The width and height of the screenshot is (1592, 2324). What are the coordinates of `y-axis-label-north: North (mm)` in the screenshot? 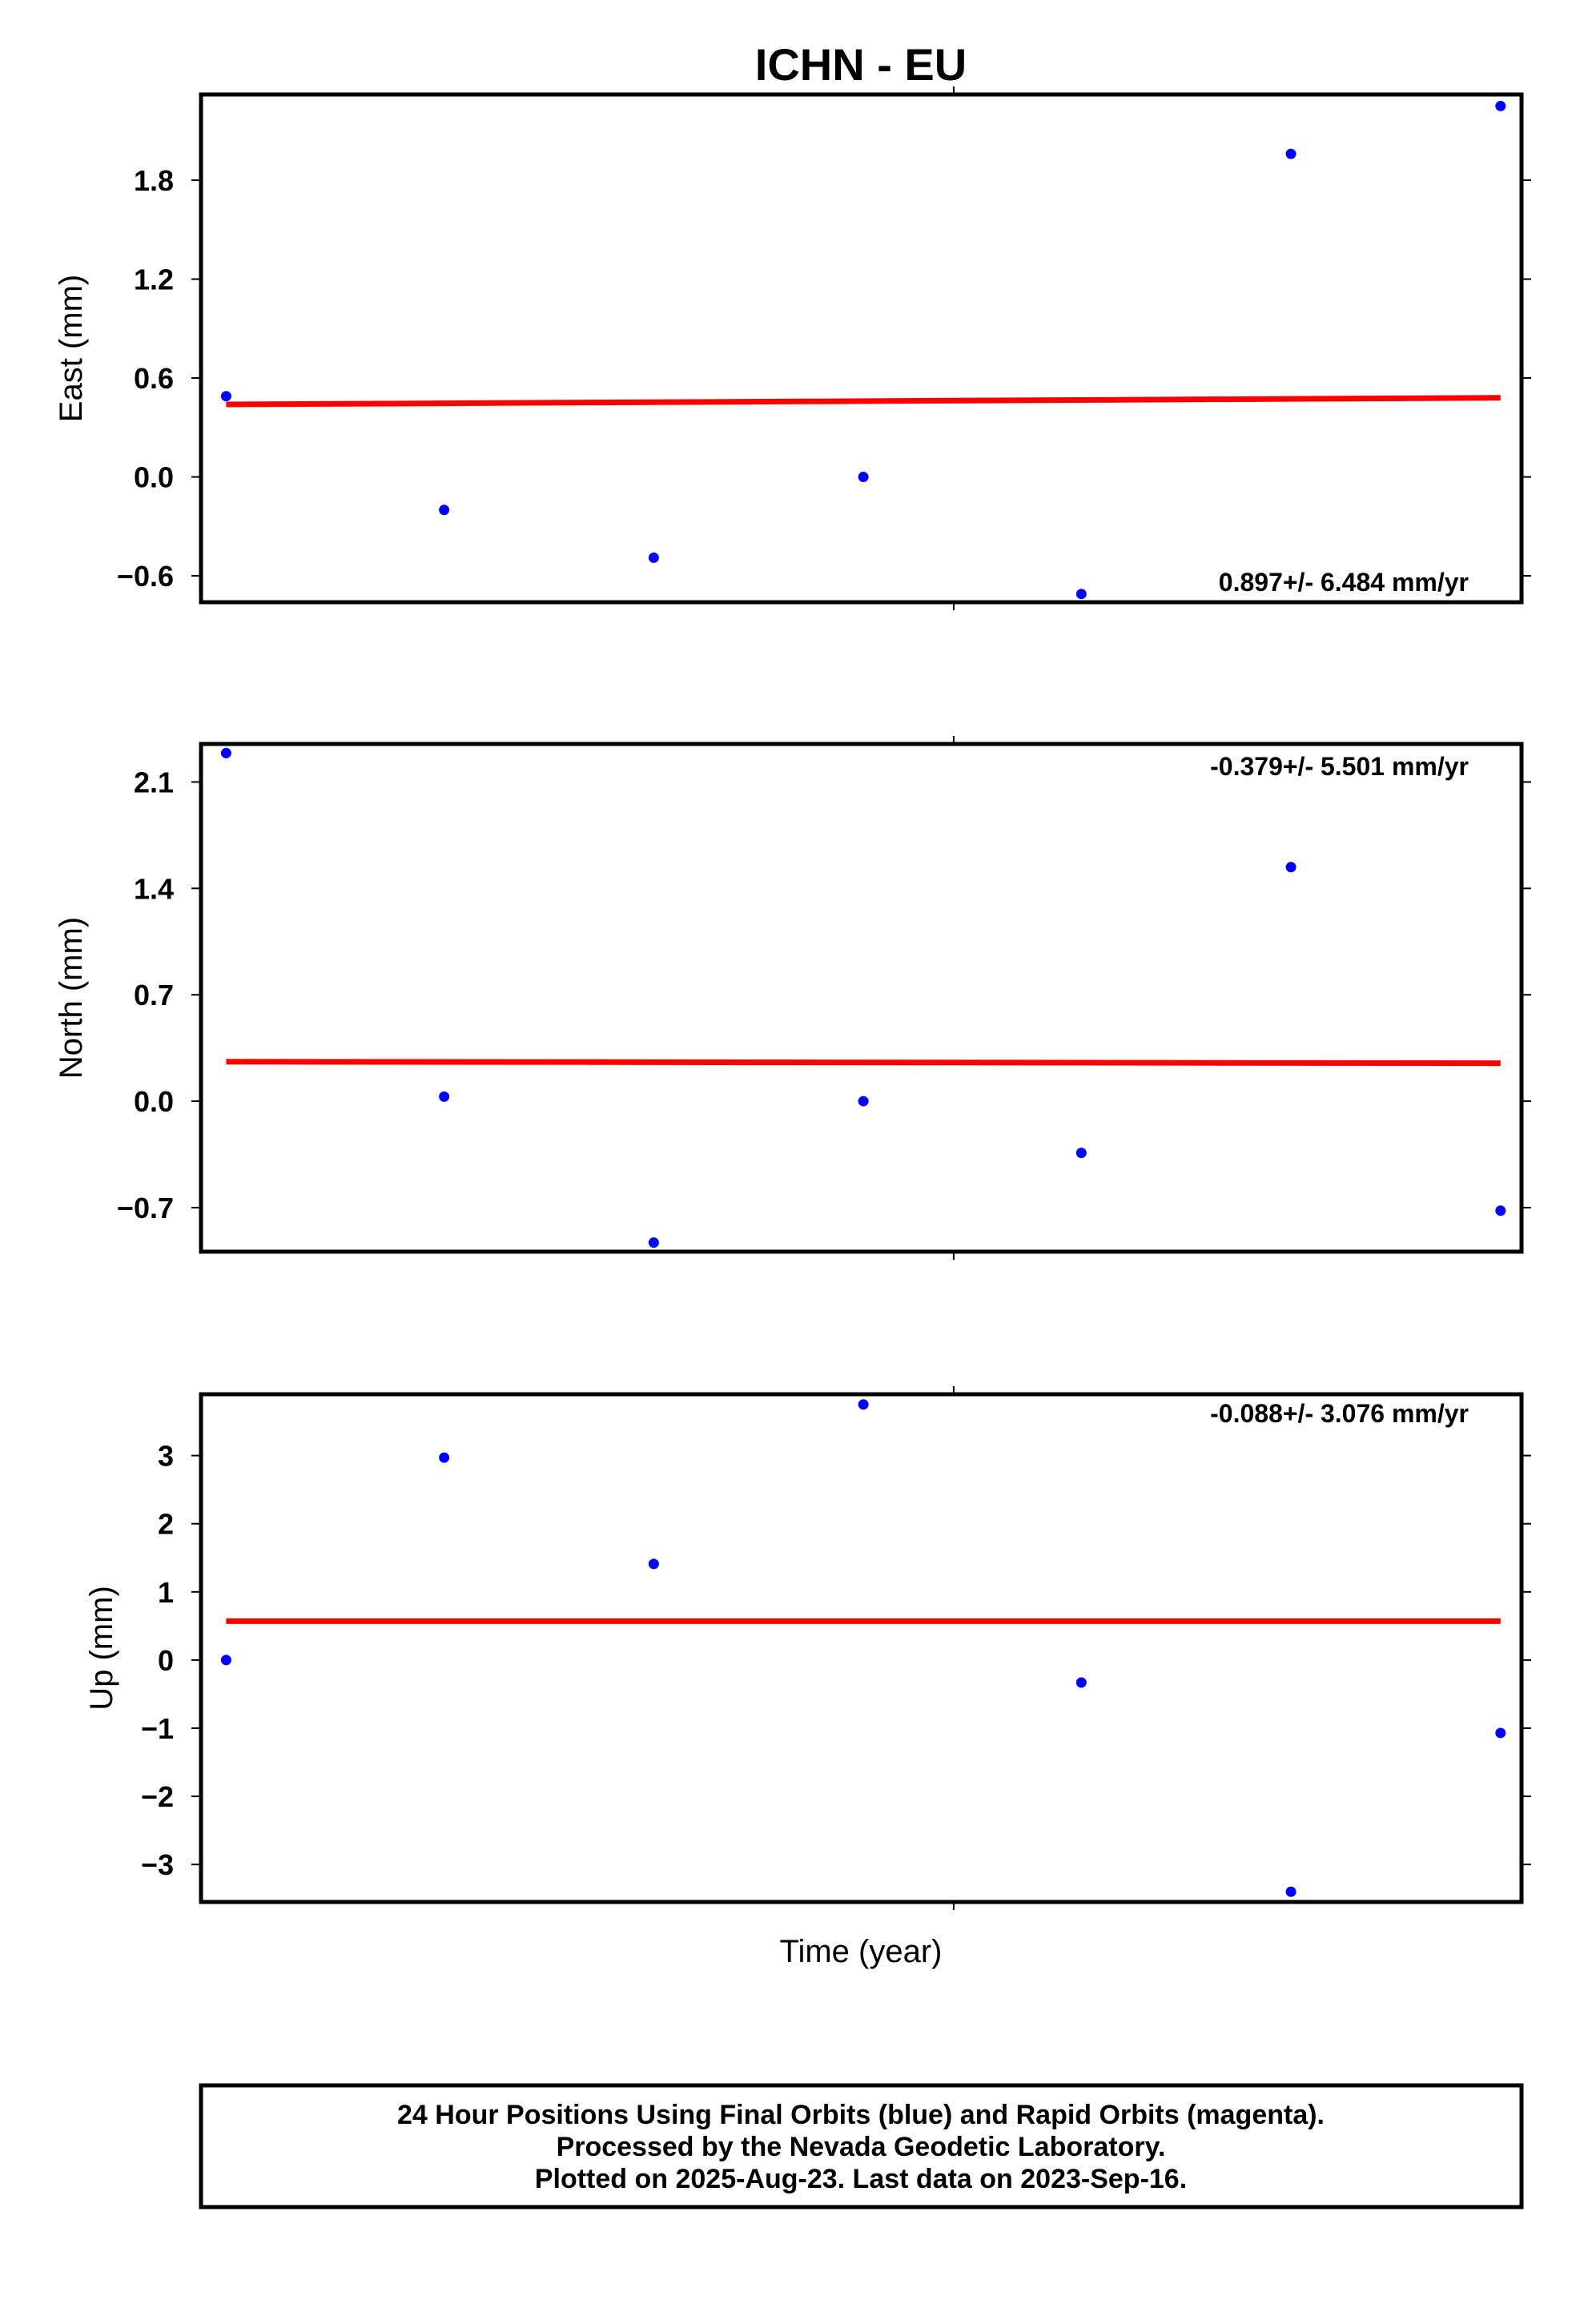 It's located at (71, 998).